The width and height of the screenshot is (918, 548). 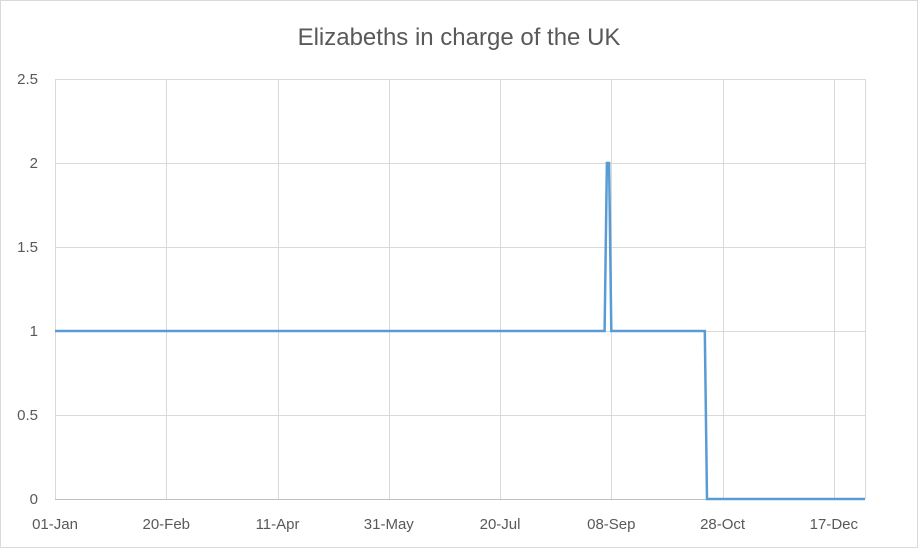 I want to click on x-tick-label: 28-Oct, so click(x=723, y=524).